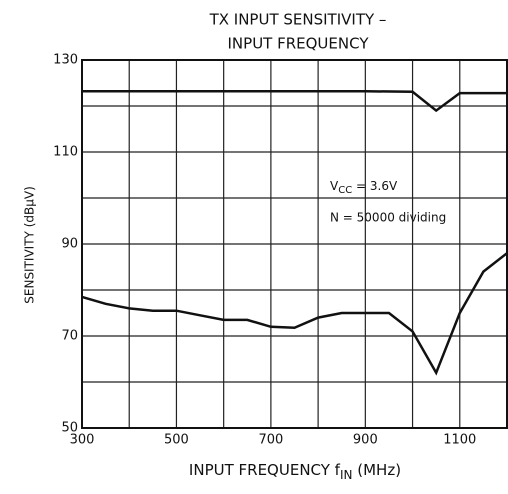  I want to click on x-label-part: INPUT FREQUENCY f, so click(265, 470).